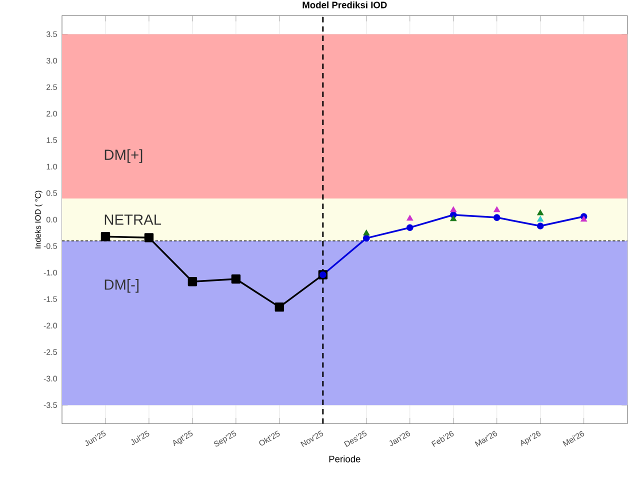  I want to click on y-tick-label: 0.0, so click(51, 219).